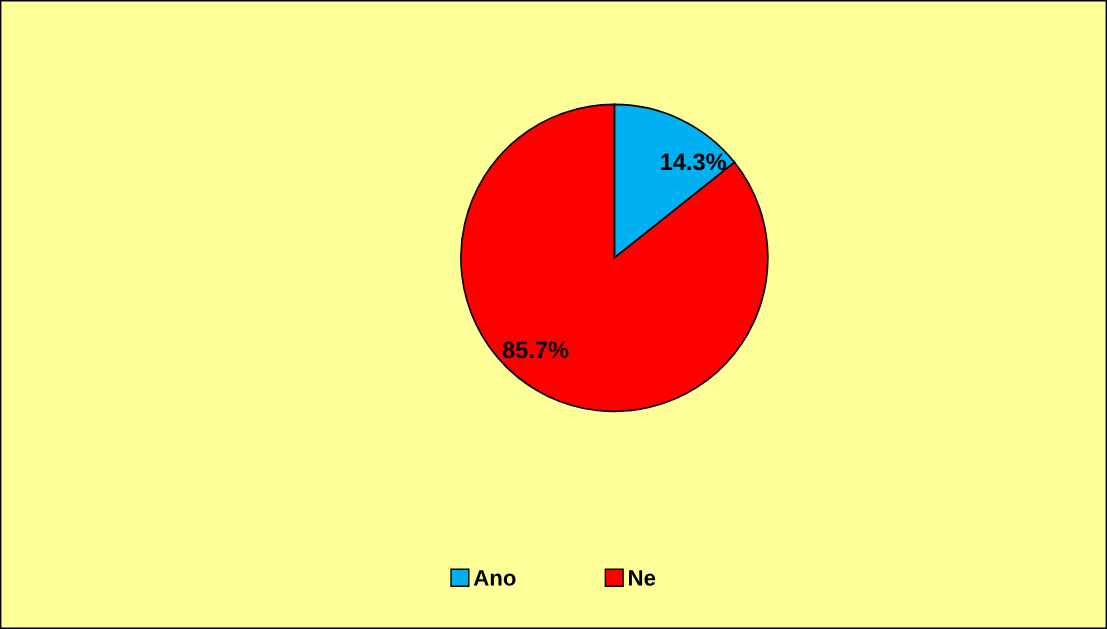 The width and height of the screenshot is (1107, 629). Describe the element at coordinates (642, 578) in the screenshot. I see `legend-label: Ne` at that location.